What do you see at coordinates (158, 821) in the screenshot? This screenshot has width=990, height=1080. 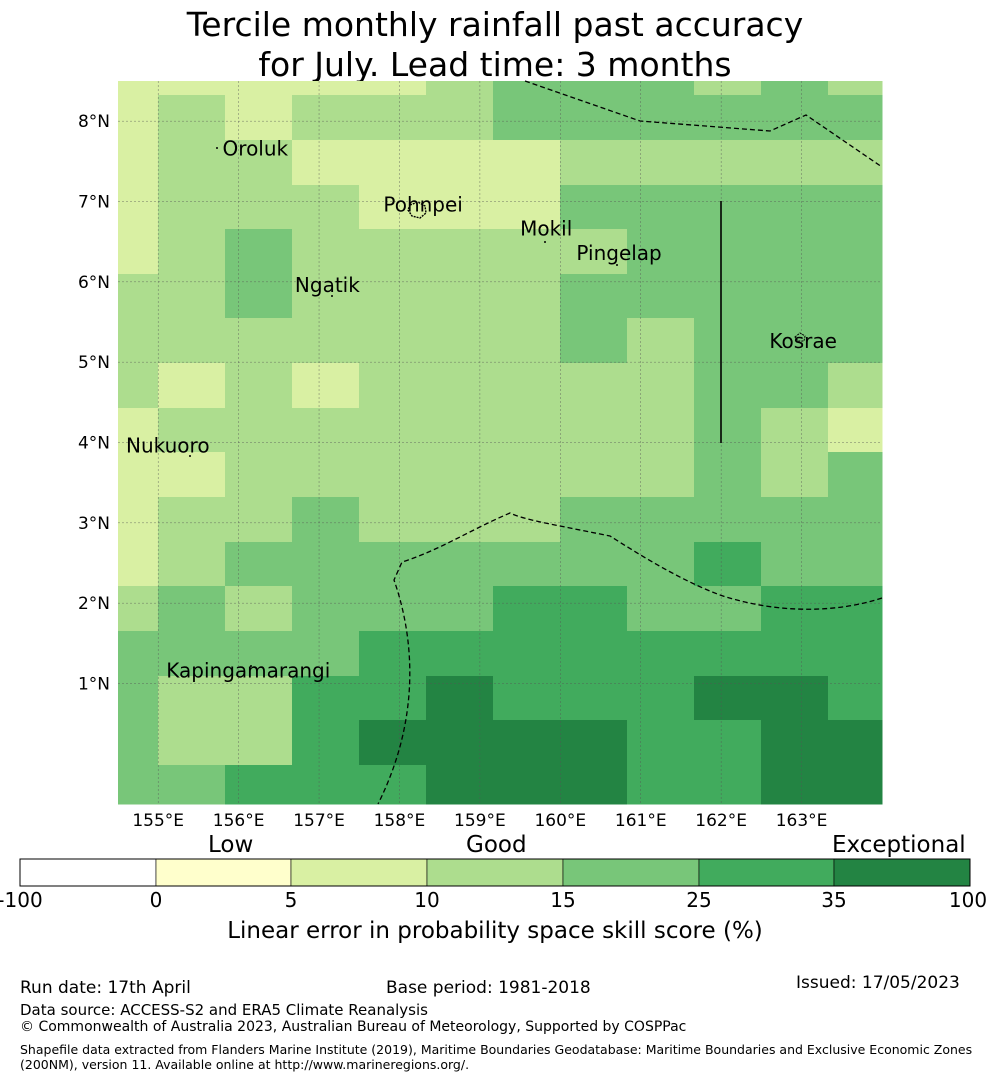 I see `x-tick-label: 155°E` at bounding box center [158, 821].